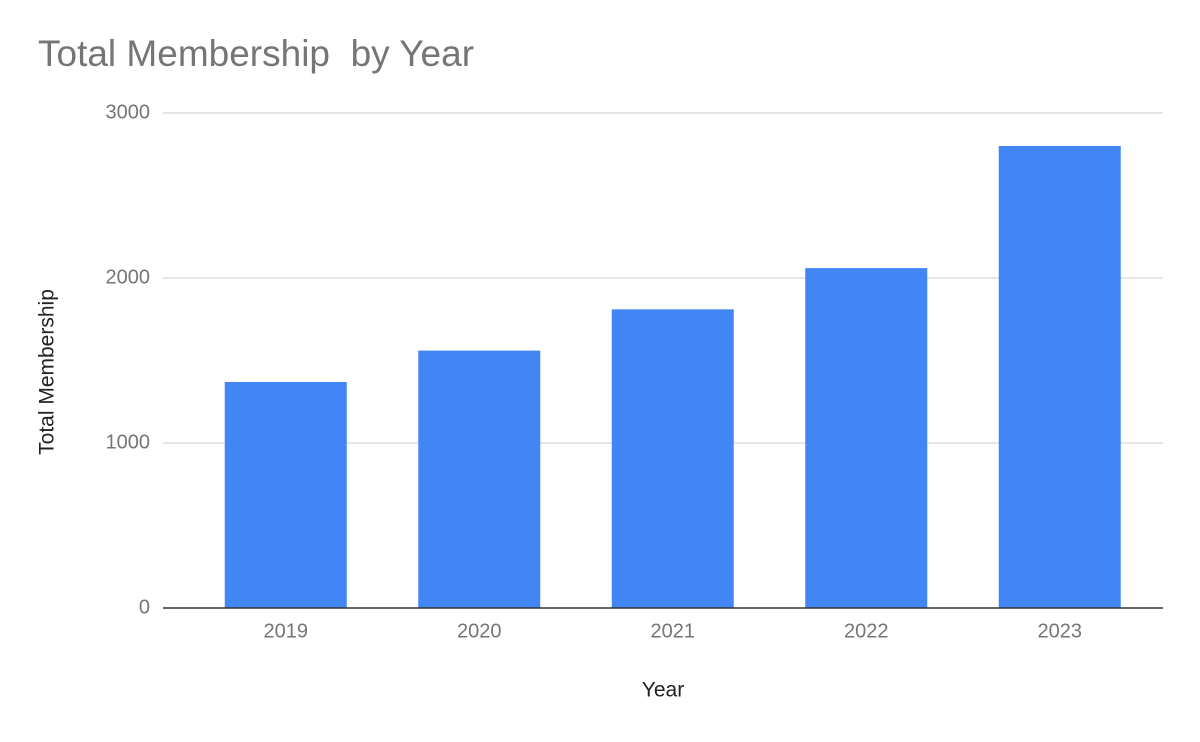  What do you see at coordinates (256, 53) in the screenshot?
I see `chart-title: Total Membership by Year` at bounding box center [256, 53].